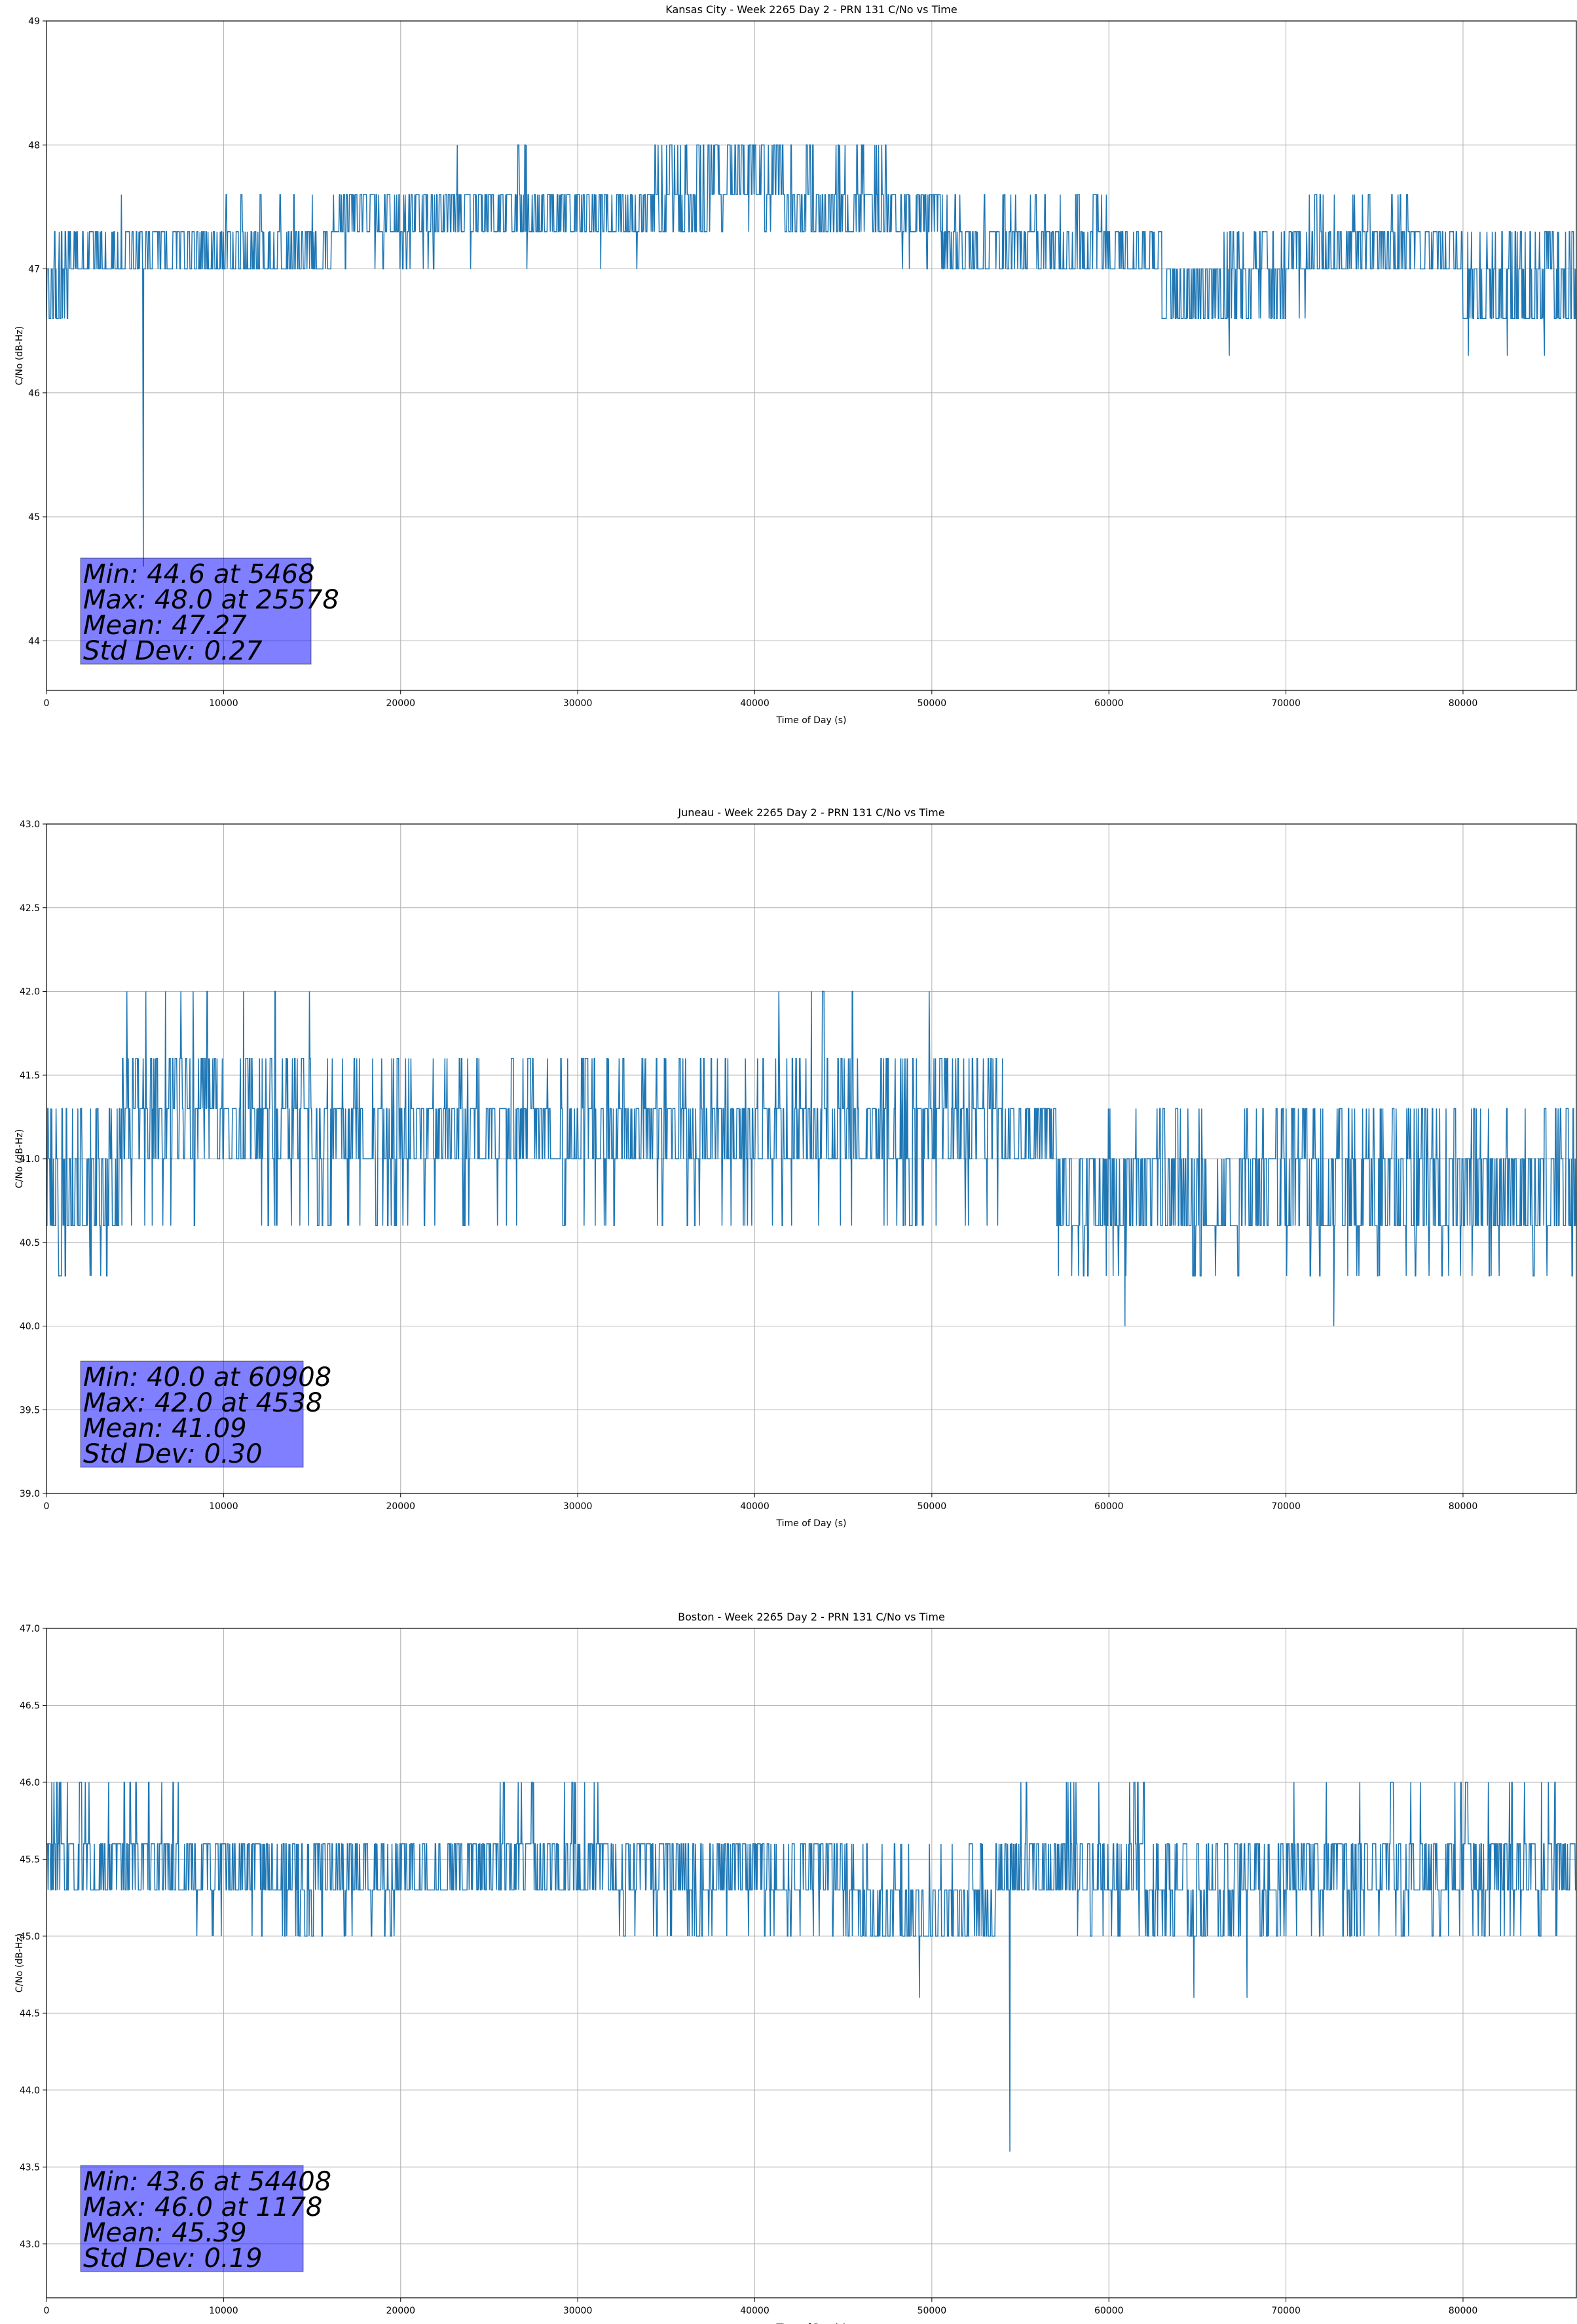 Image resolution: width=1577 pixels, height=2324 pixels. What do you see at coordinates (30, 1410) in the screenshot?
I see `y-tick-label: 39.5` at bounding box center [30, 1410].